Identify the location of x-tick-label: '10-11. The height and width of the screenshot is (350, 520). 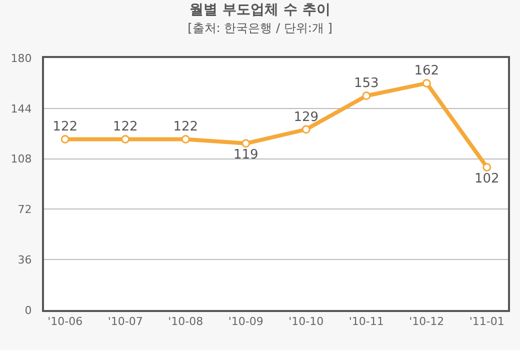
(366, 321).